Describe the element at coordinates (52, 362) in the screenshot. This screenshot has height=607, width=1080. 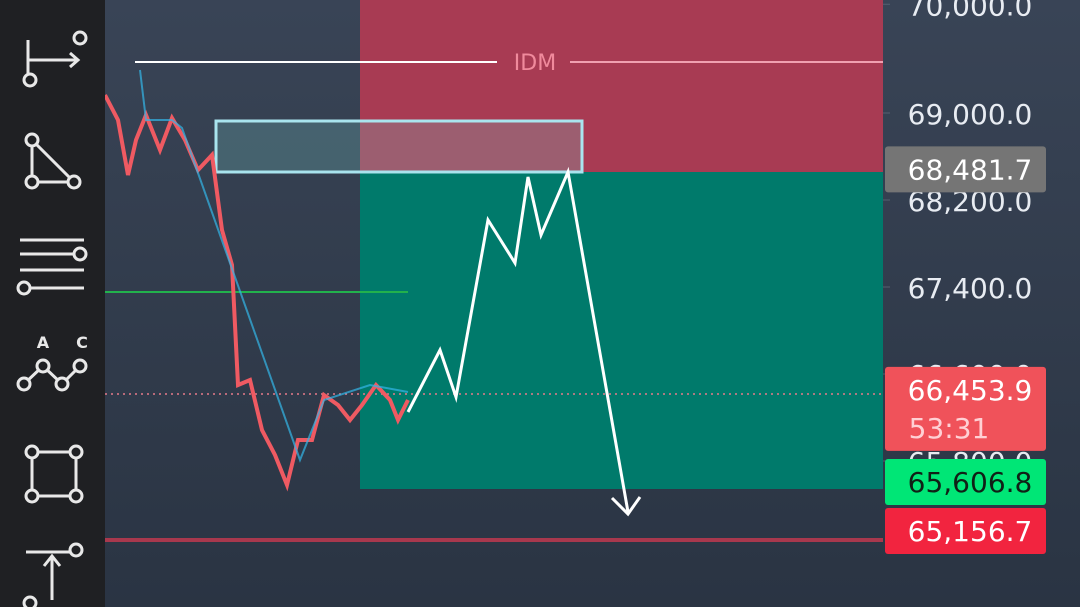
I see `tool-pattern: A C` at that location.